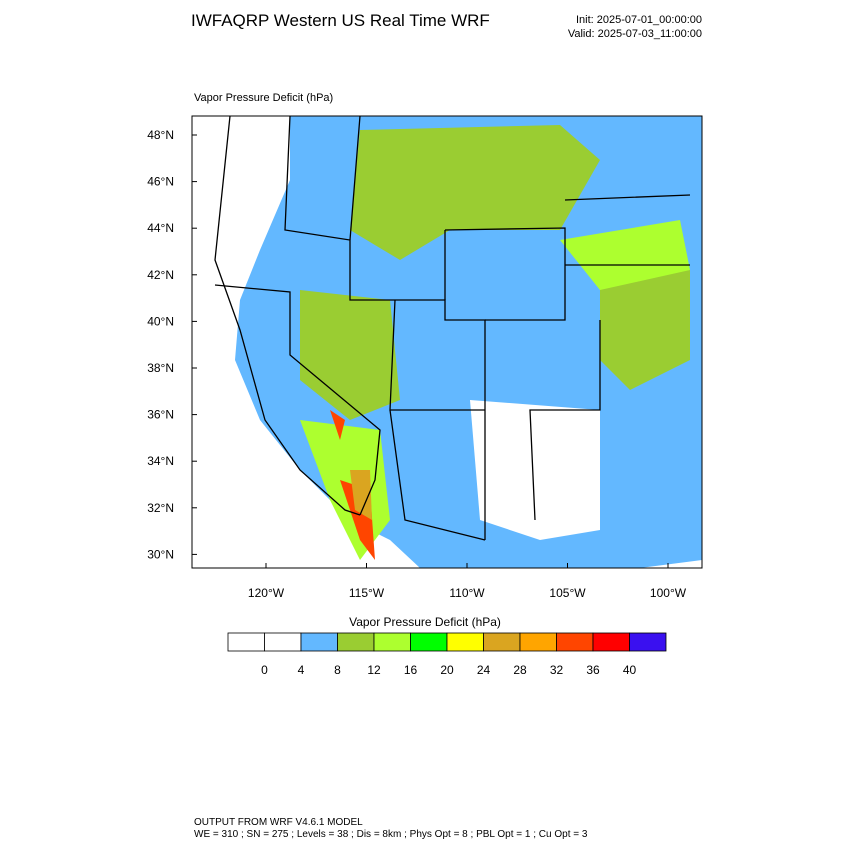 Image resolution: width=850 pixels, height=850 pixels. Describe the element at coordinates (467, 593) in the screenshot. I see `lon-label: 110°W` at that location.